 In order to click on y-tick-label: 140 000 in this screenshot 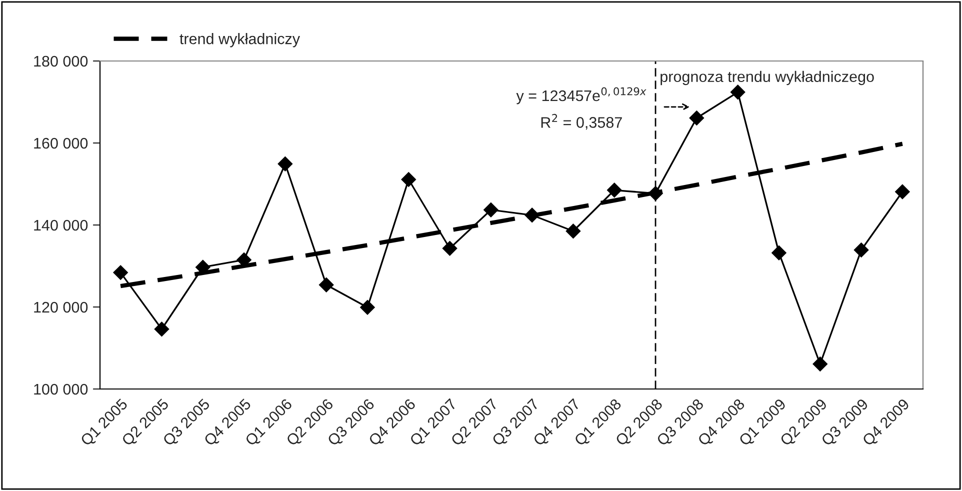, I will do `click(61, 225)`.